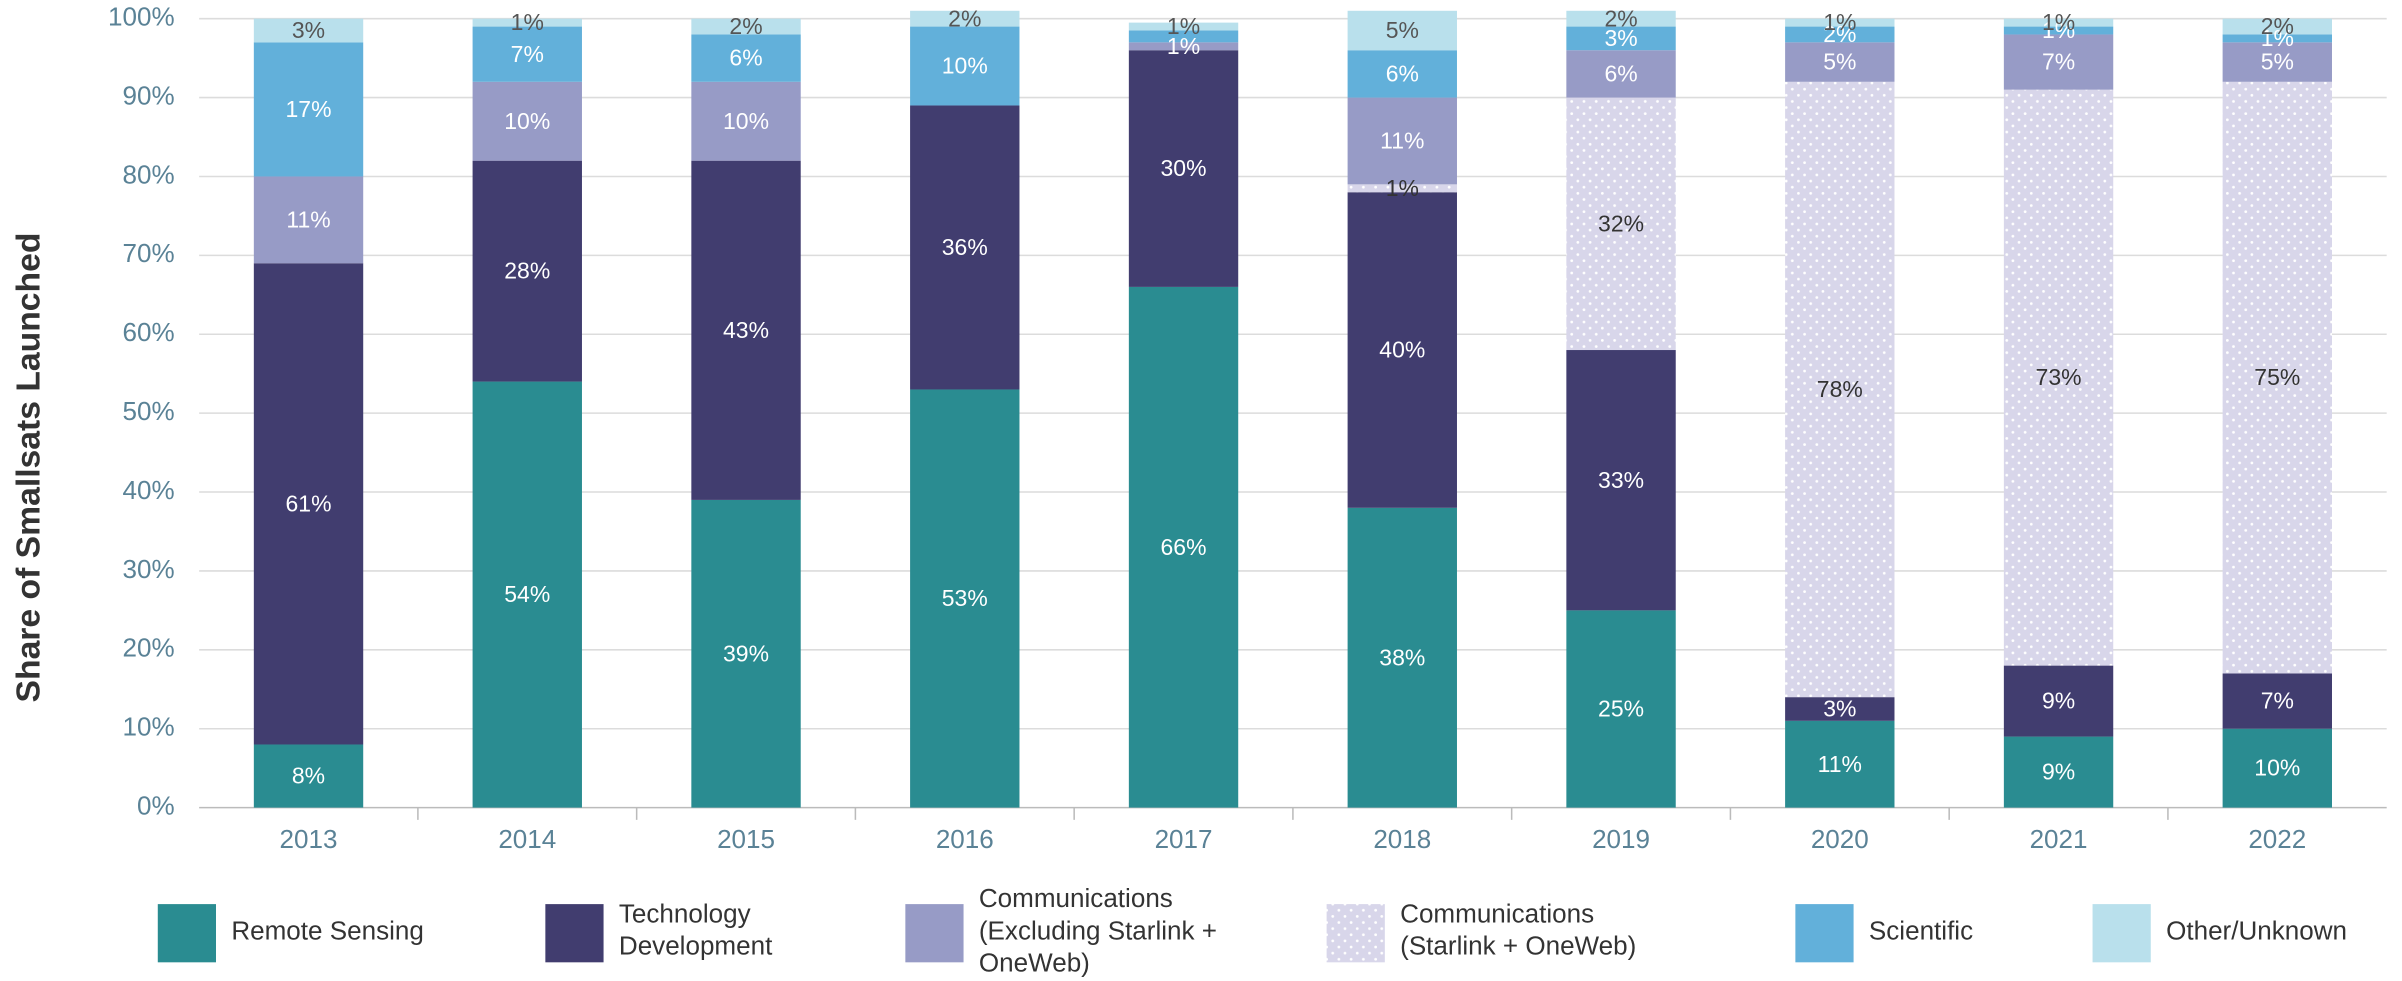  I want to click on value-label: 40%, so click(1402, 350).